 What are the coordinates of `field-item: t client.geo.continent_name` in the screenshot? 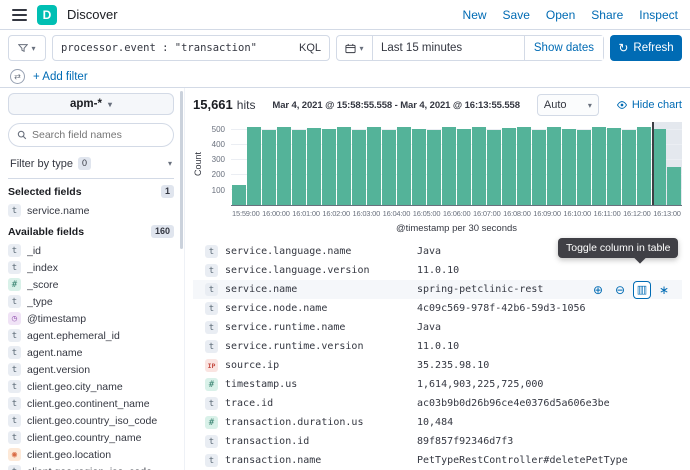 It's located at (91, 403).